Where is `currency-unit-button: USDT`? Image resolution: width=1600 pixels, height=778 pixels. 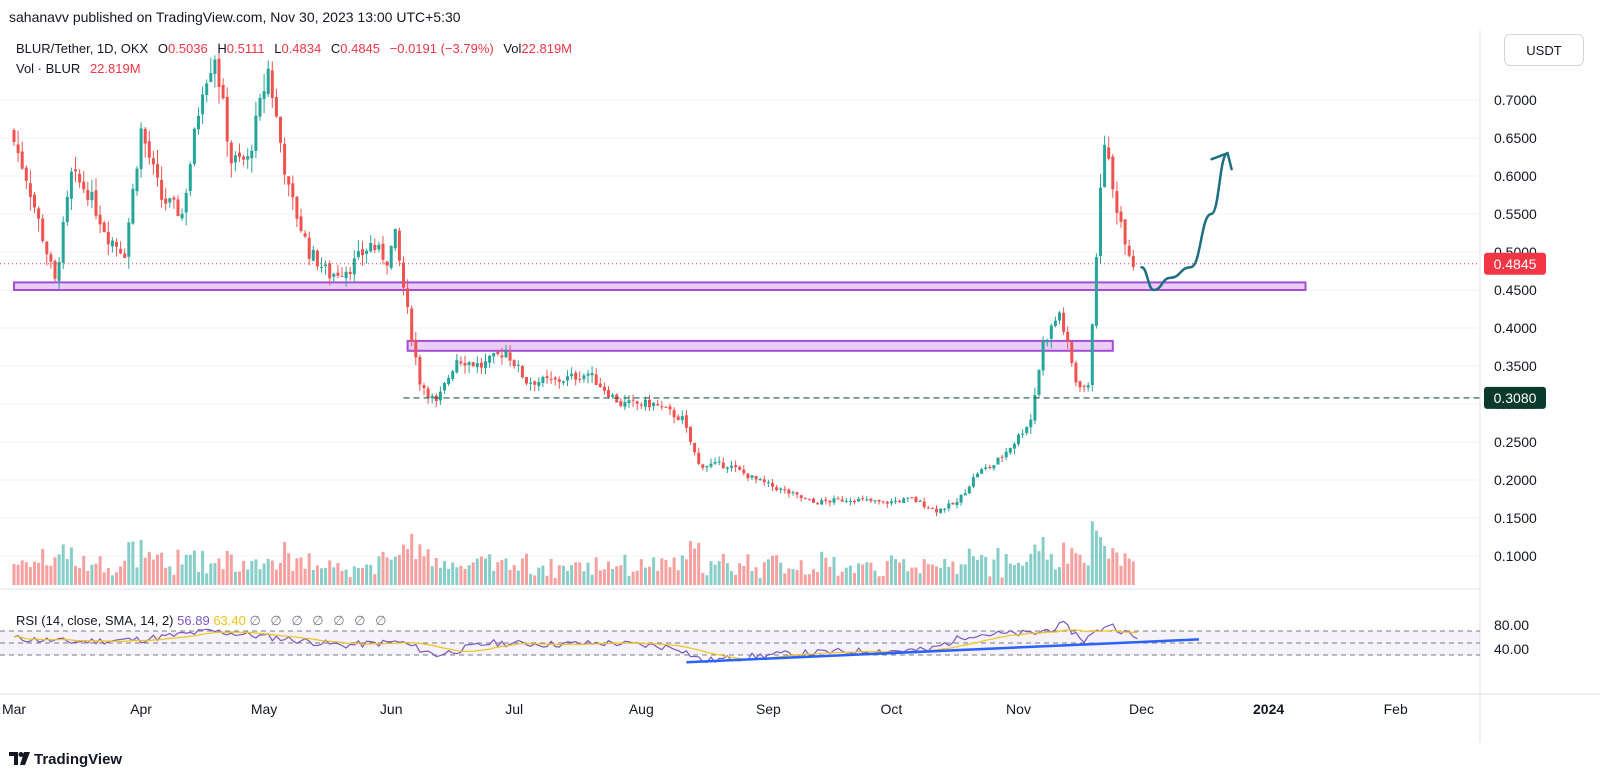 currency-unit-button: USDT is located at coordinates (1544, 50).